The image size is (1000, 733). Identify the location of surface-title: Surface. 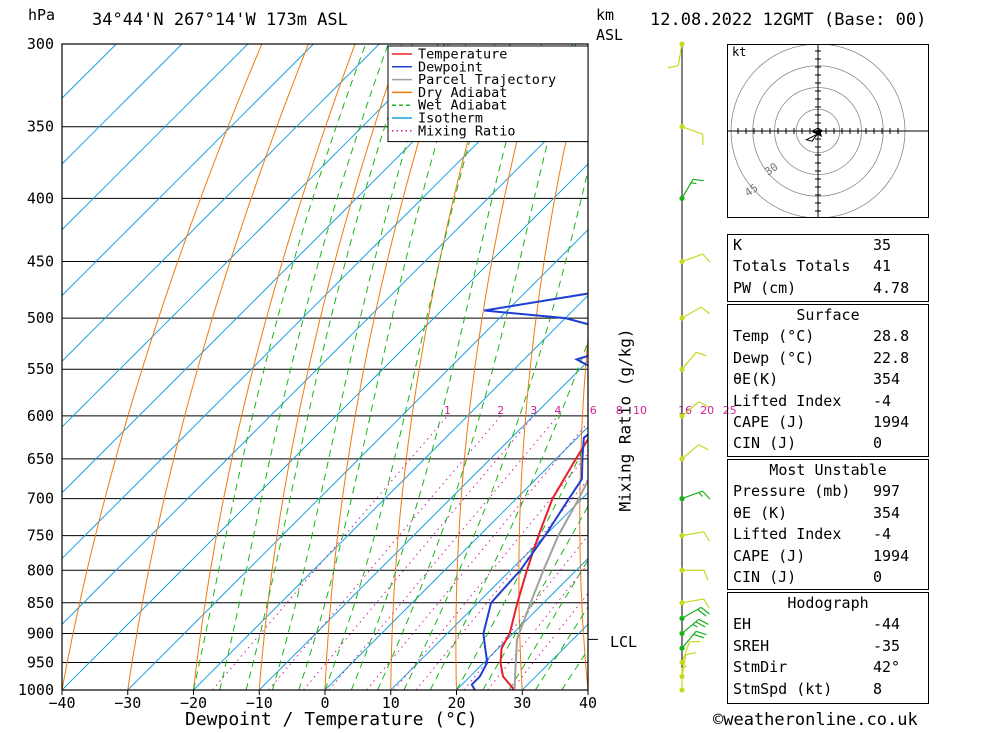
(828, 315).